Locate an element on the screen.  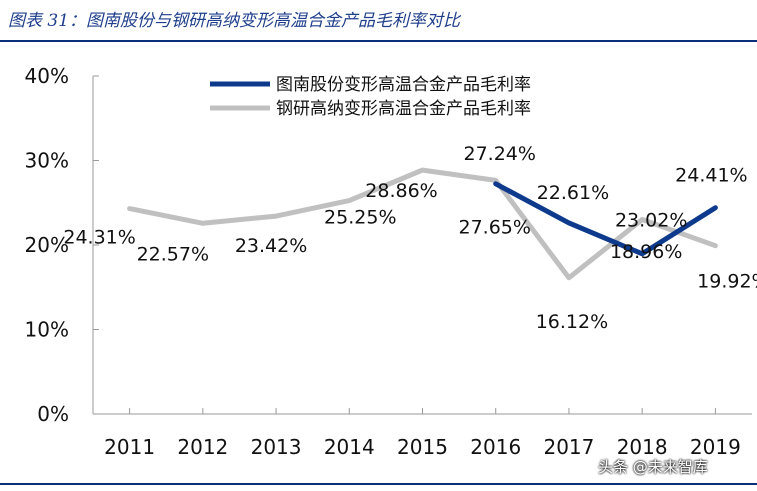
y-tick-label: 30% is located at coordinates (47, 161).